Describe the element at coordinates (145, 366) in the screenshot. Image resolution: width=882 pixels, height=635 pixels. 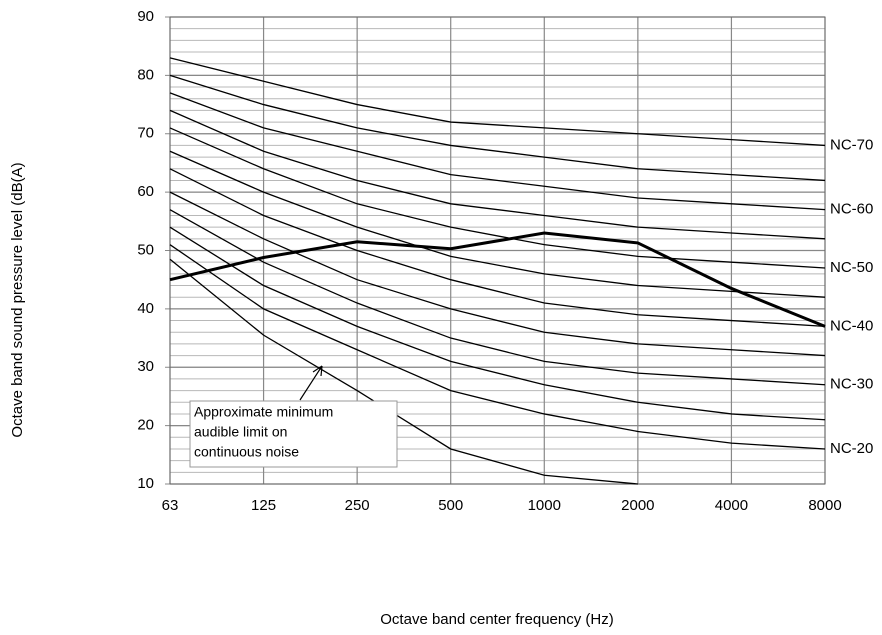
I see `y-tick-label: 30` at that location.